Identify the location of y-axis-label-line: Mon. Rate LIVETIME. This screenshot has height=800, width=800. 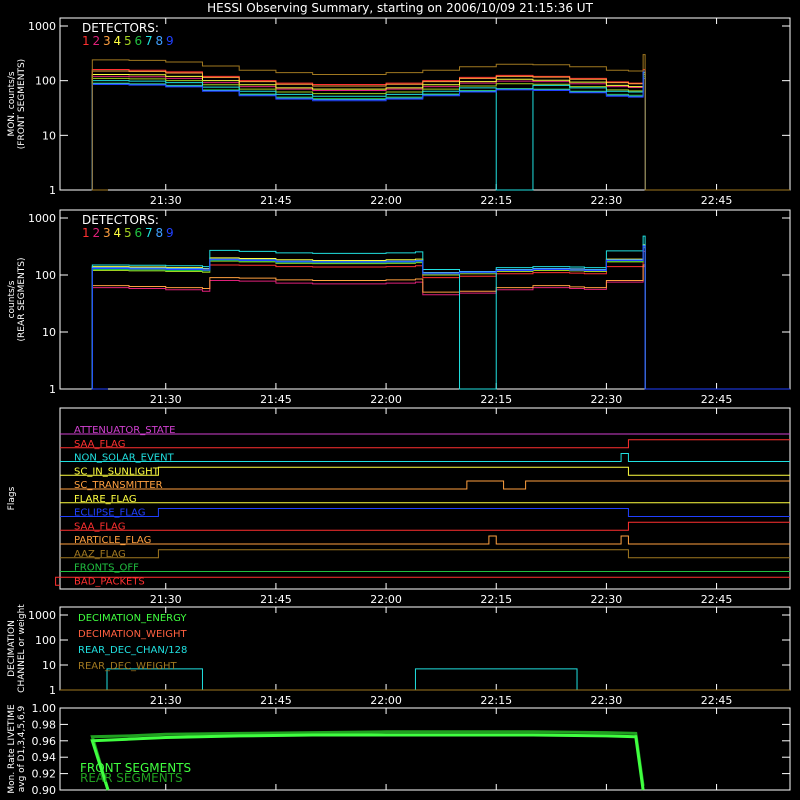
(12, 749).